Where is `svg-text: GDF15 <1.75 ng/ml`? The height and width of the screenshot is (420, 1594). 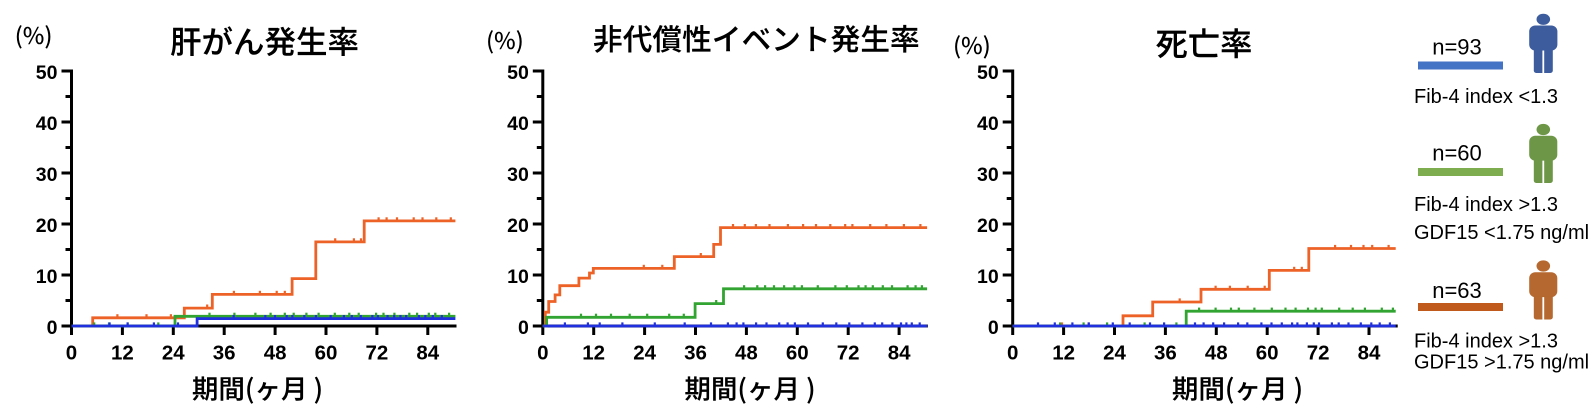 svg-text: GDF15 <1.75 ng/ml is located at coordinates (1501, 233).